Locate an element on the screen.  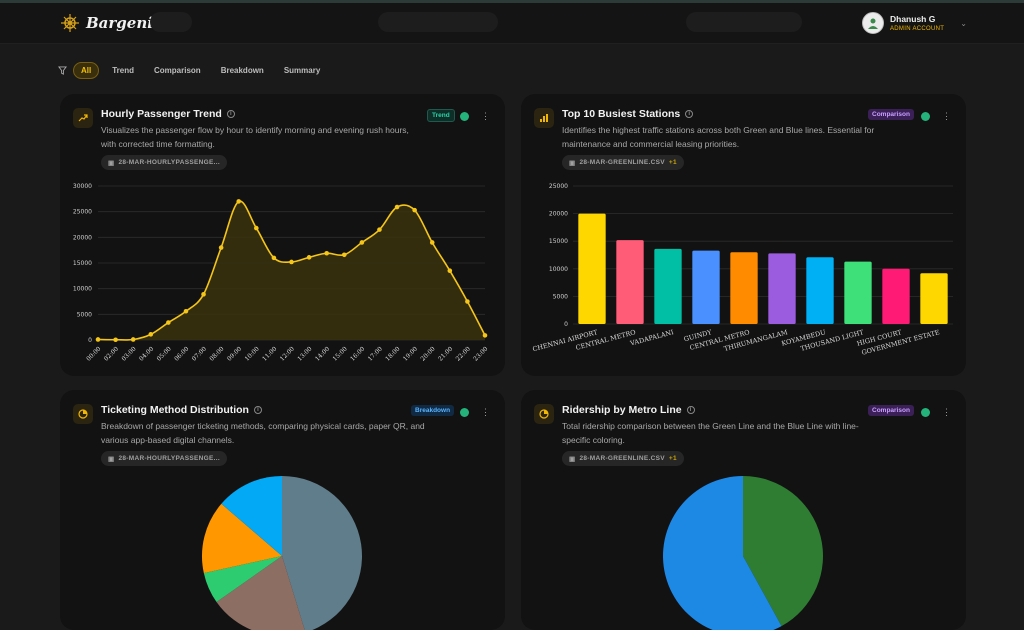
filter-summary: Summary is located at coordinates (302, 70).